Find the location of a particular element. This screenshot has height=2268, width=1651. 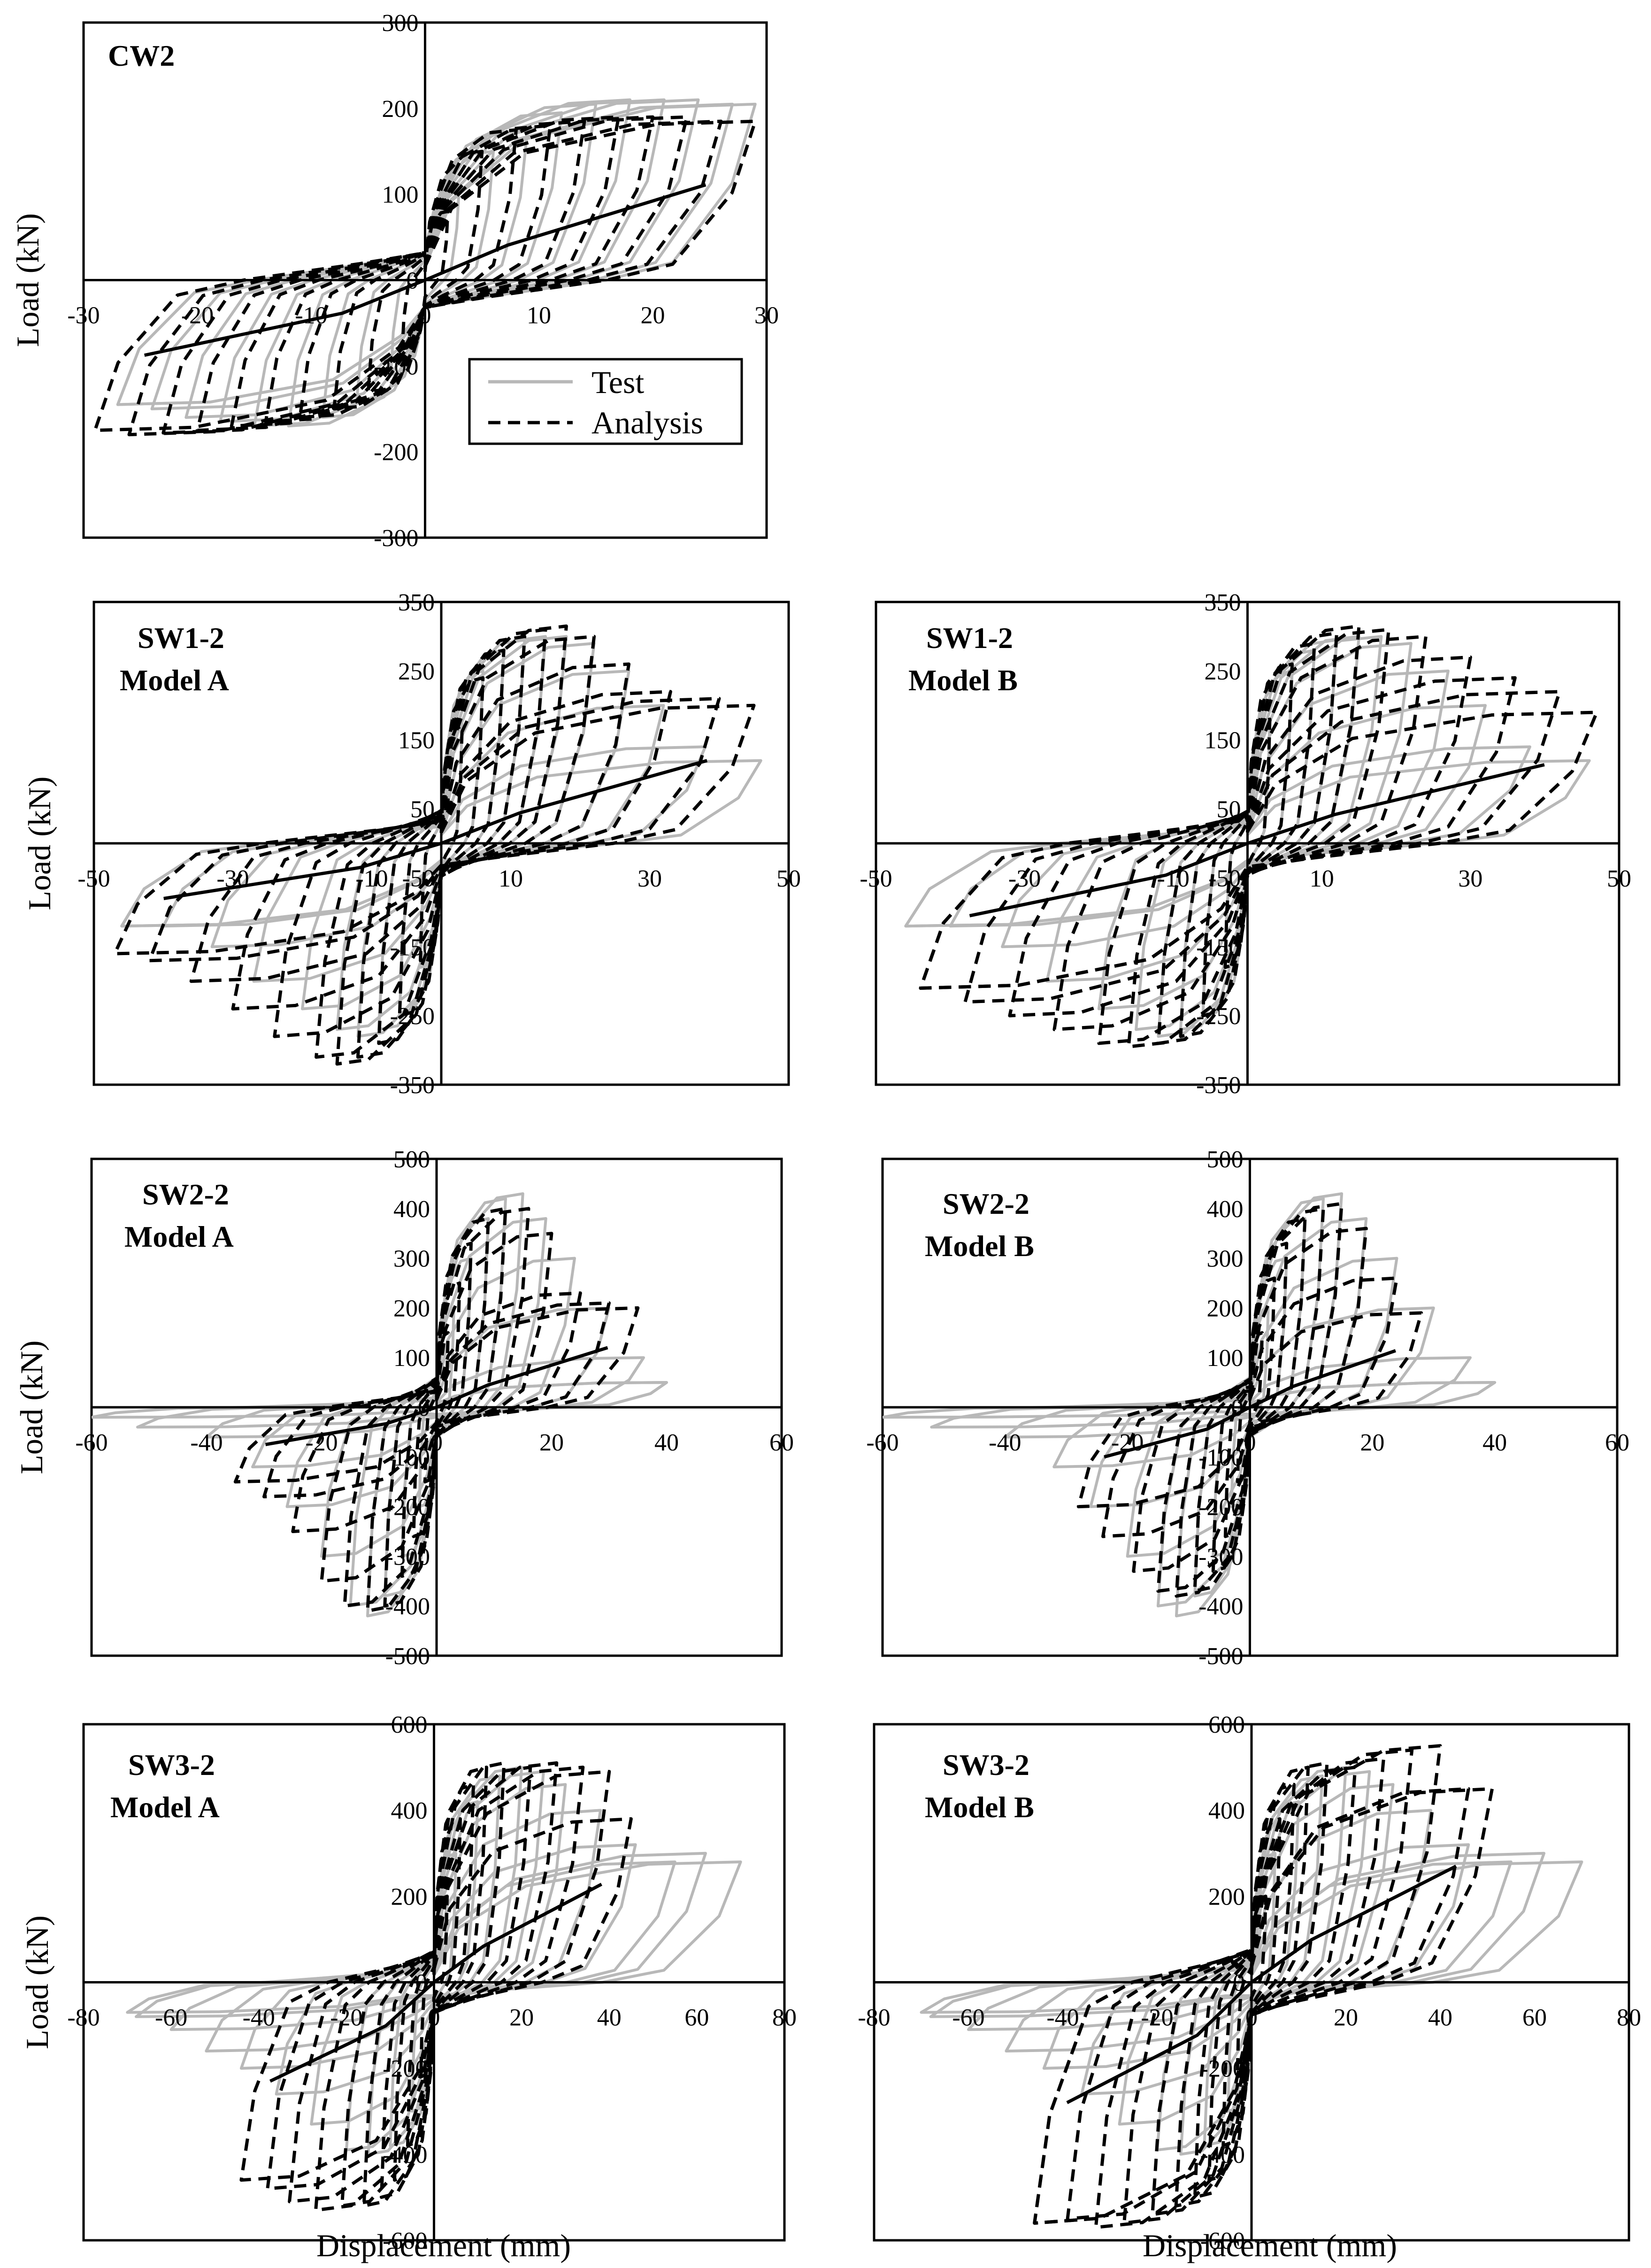

y-tick-label: -250 is located at coordinates (412, 1017).